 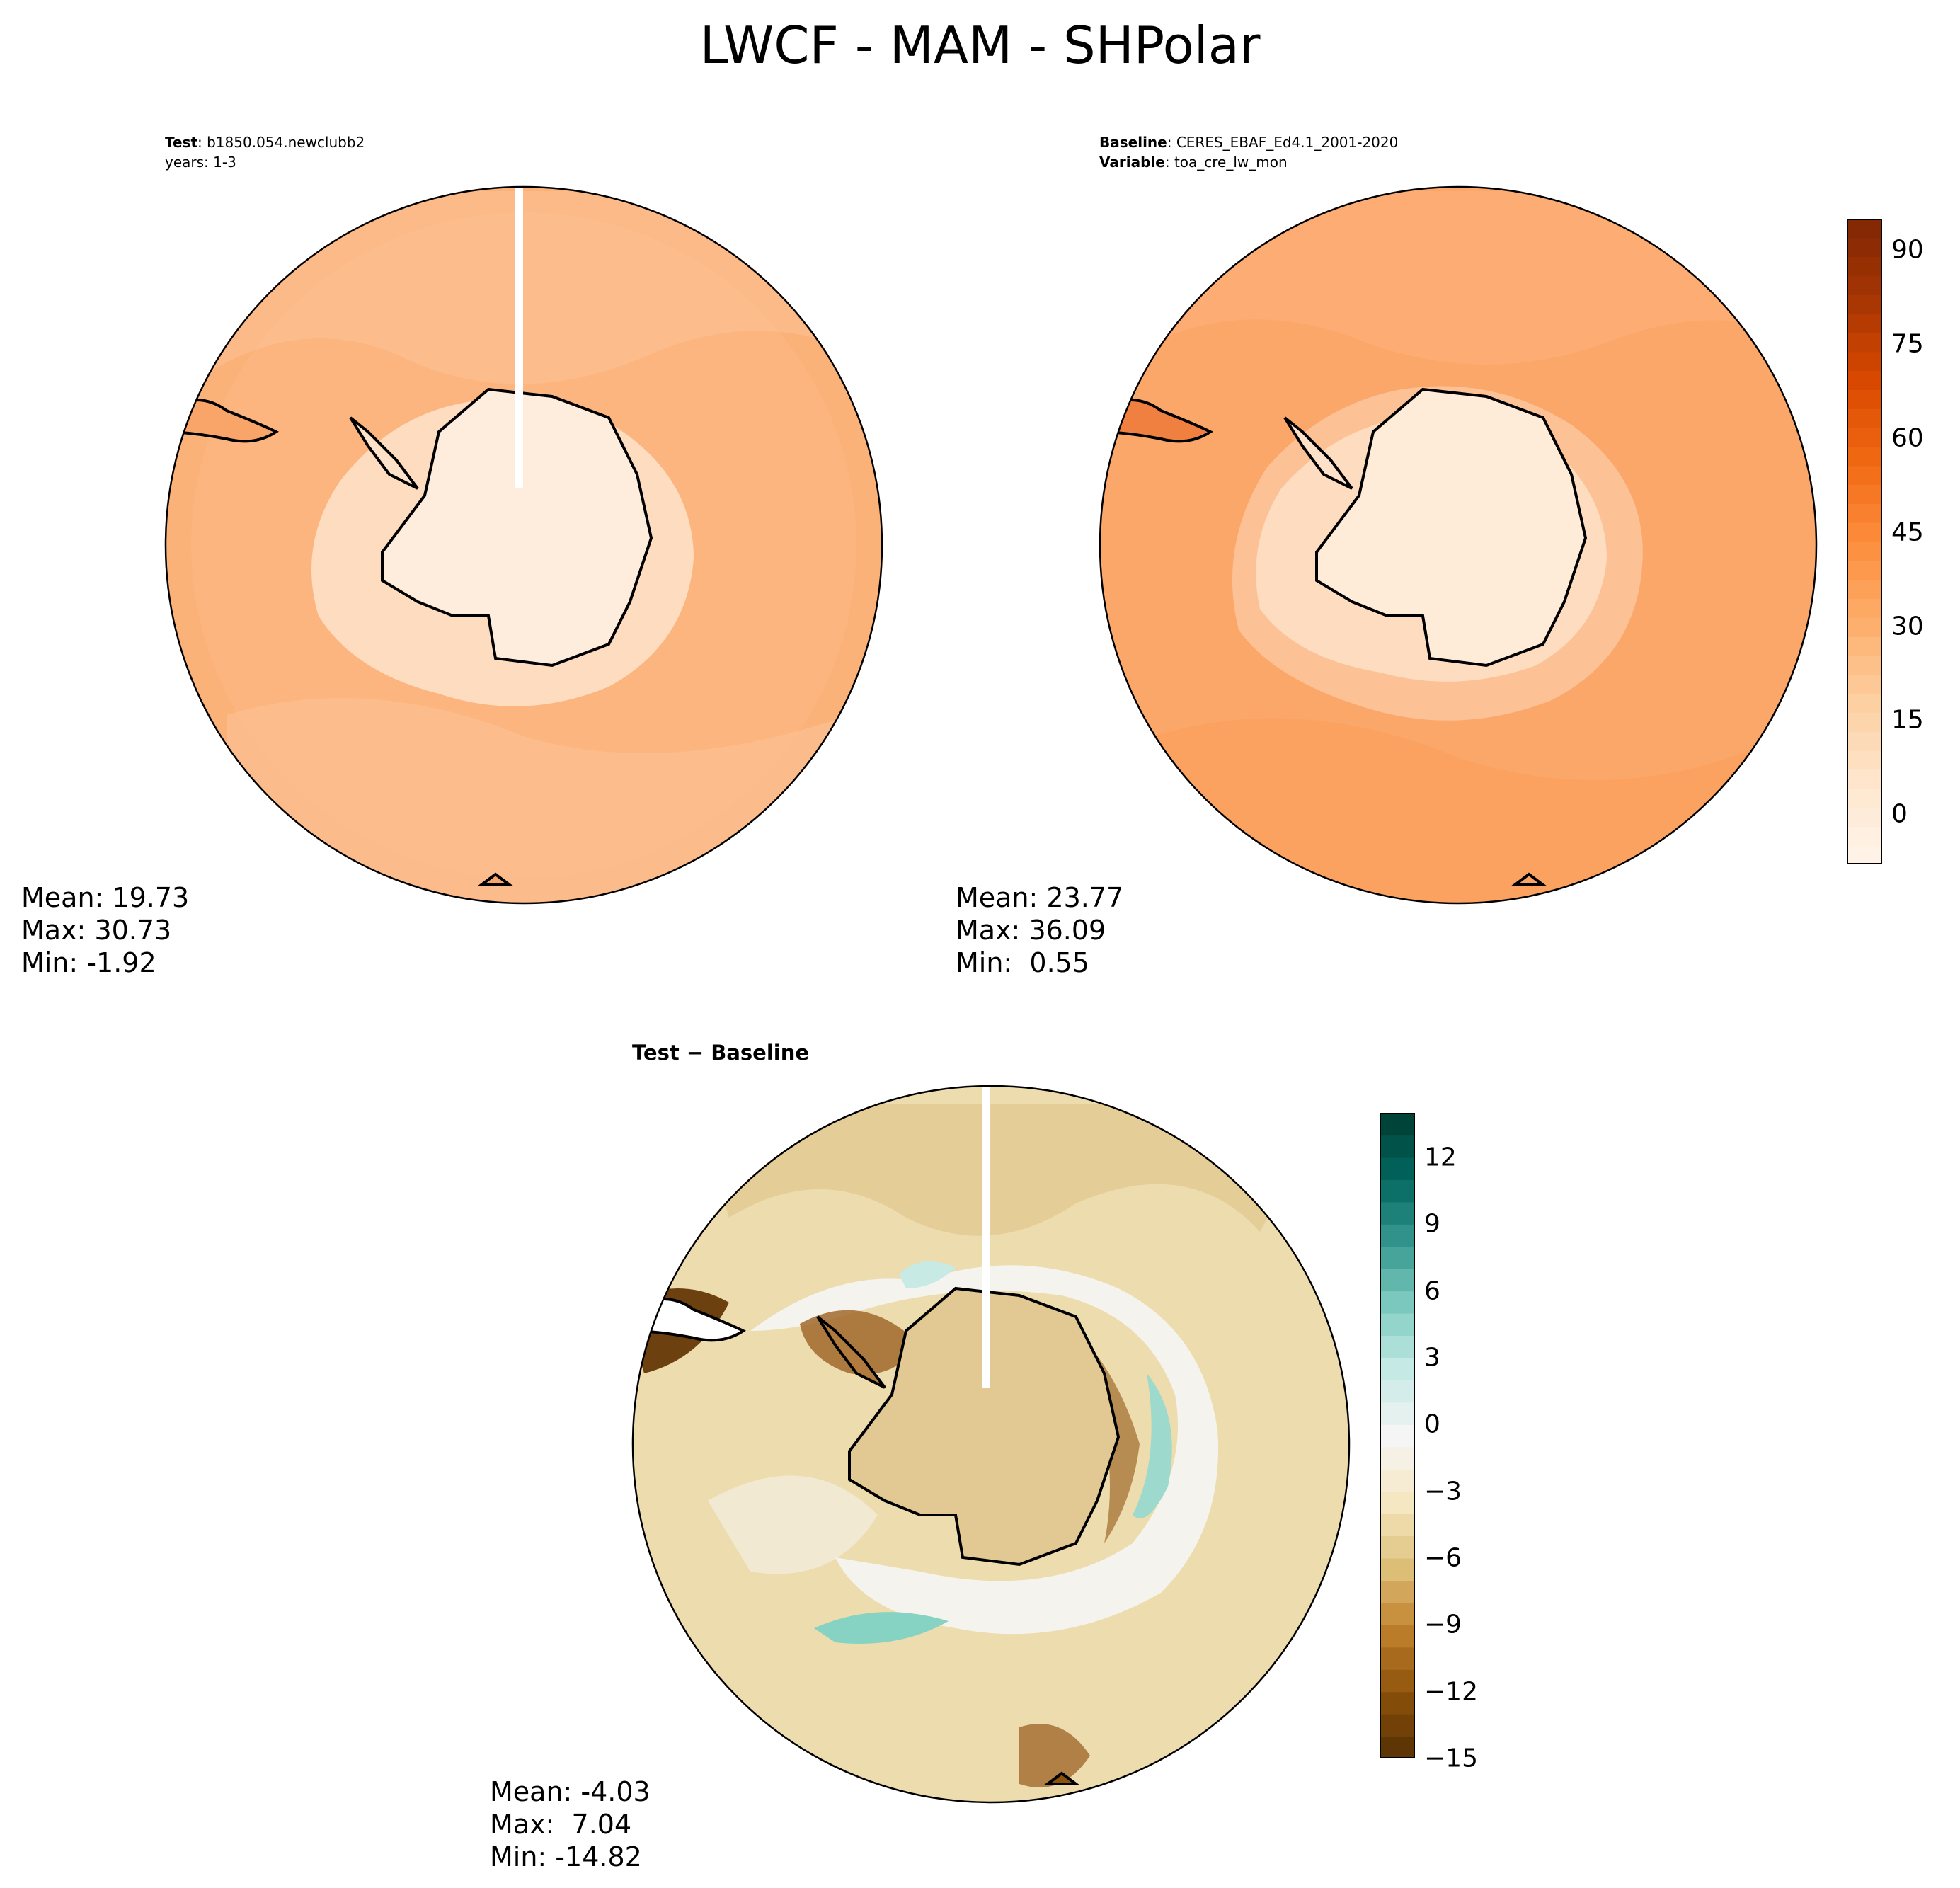 What do you see at coordinates (519, 338) in the screenshot?
I see `test-missing-data-strip` at bounding box center [519, 338].